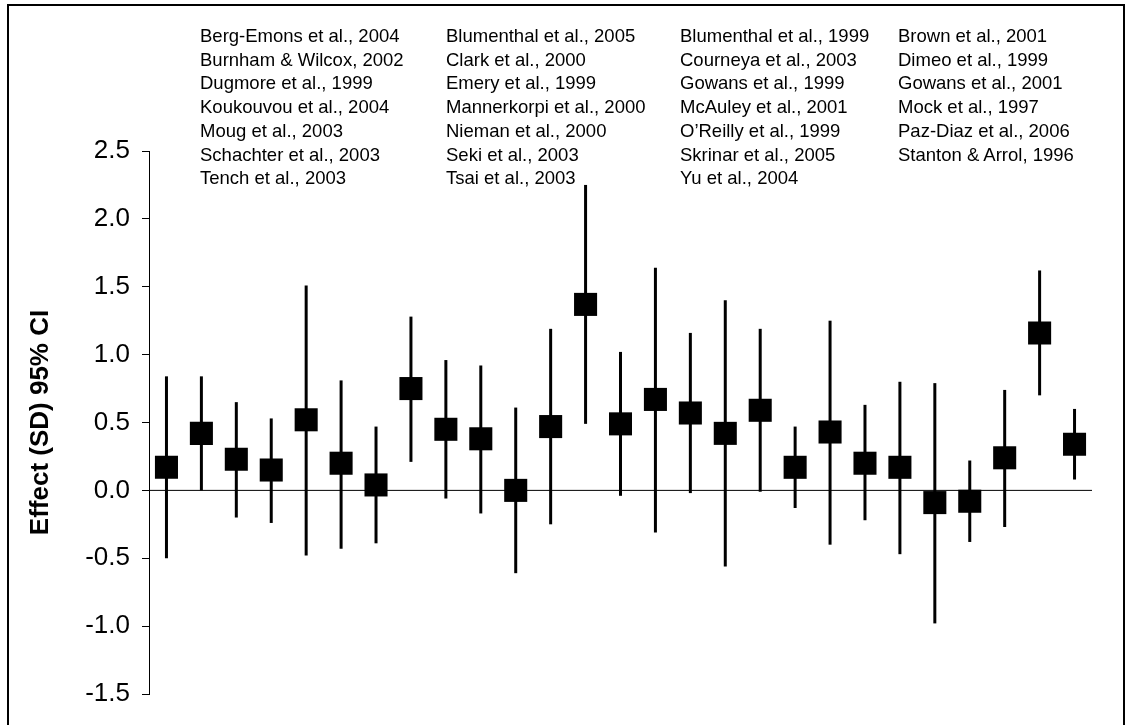 The height and width of the screenshot is (725, 1128). Describe the element at coordinates (273, 178) in the screenshot. I see `annotation: Tench et al., 2003` at that location.